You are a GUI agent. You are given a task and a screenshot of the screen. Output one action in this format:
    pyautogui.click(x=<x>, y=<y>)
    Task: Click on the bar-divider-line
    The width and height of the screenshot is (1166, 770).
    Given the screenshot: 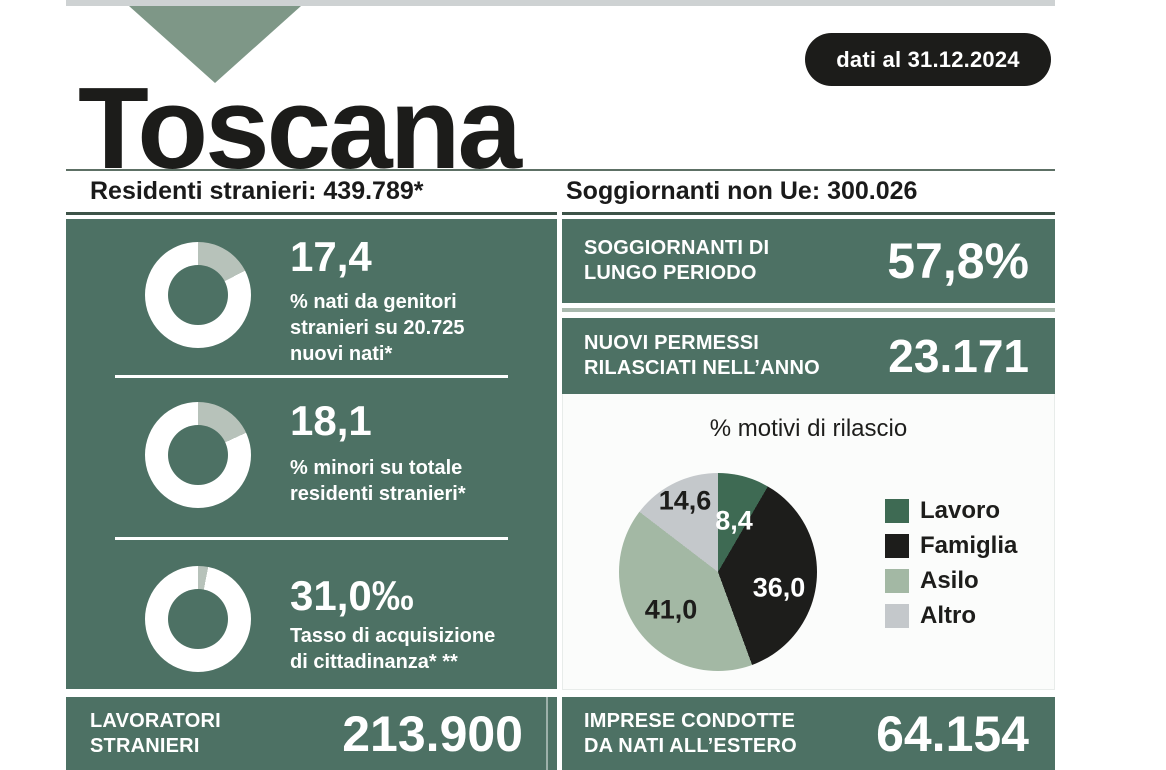 What is the action you would take?
    pyautogui.click(x=547, y=733)
    